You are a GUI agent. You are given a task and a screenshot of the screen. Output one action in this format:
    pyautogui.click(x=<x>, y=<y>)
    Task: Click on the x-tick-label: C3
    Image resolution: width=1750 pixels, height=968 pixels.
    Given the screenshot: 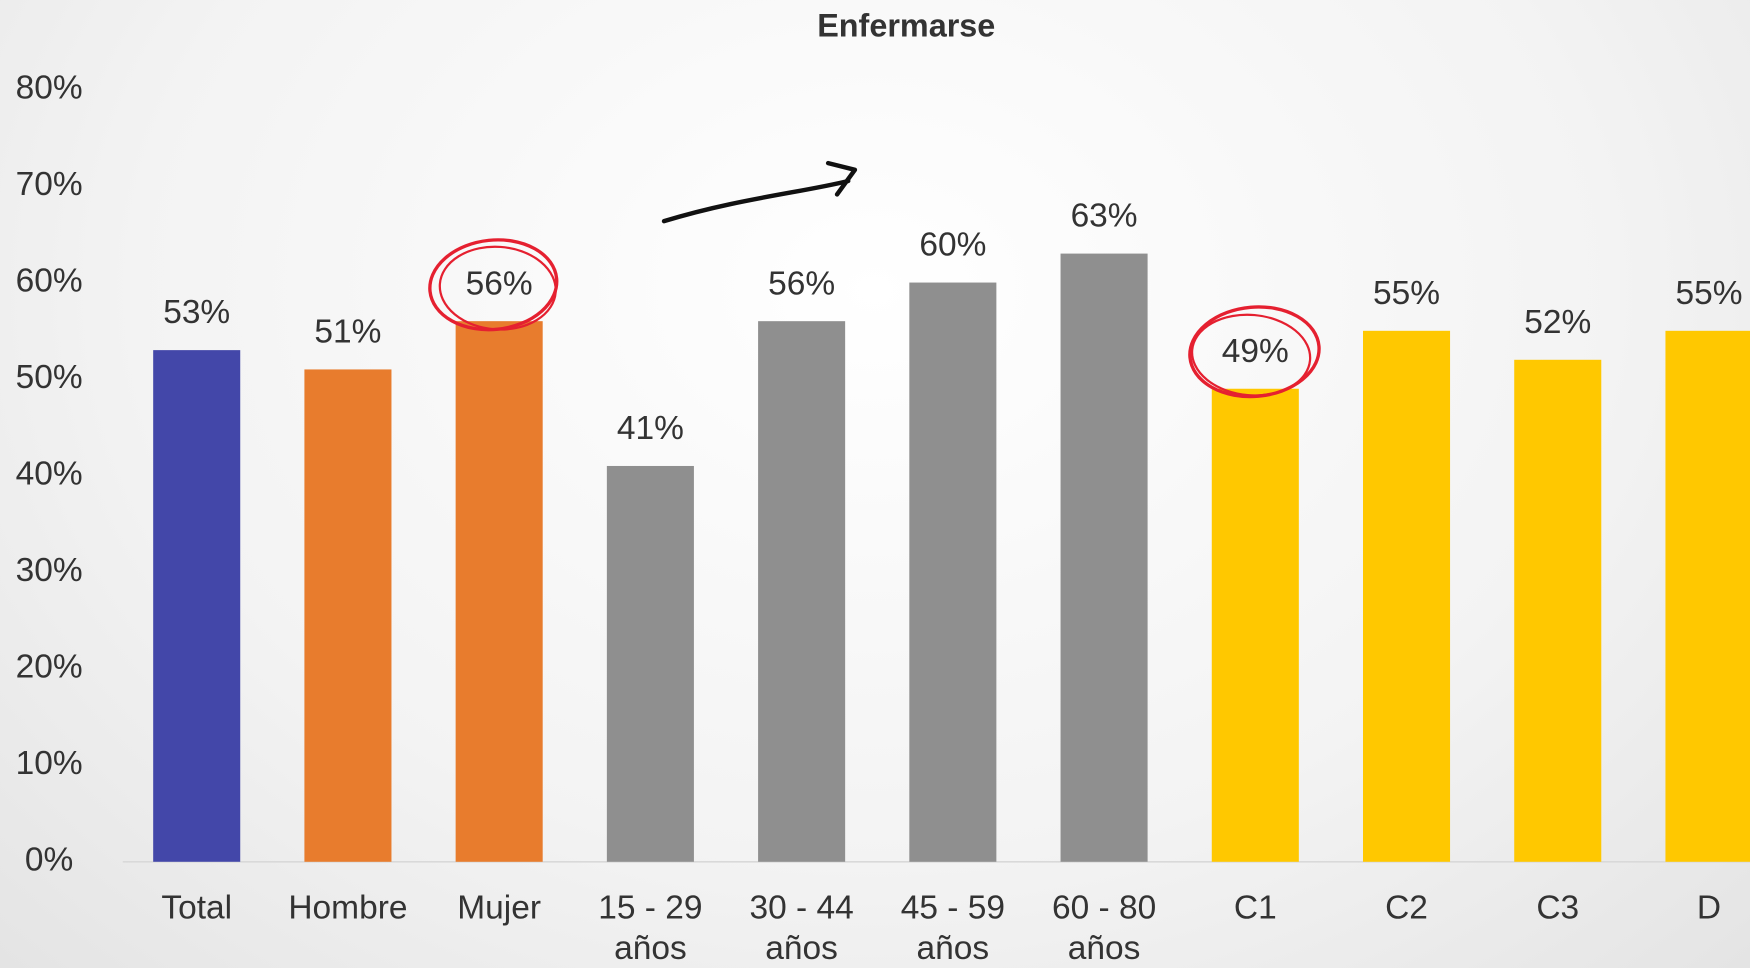 What is the action you would take?
    pyautogui.click(x=1558, y=908)
    